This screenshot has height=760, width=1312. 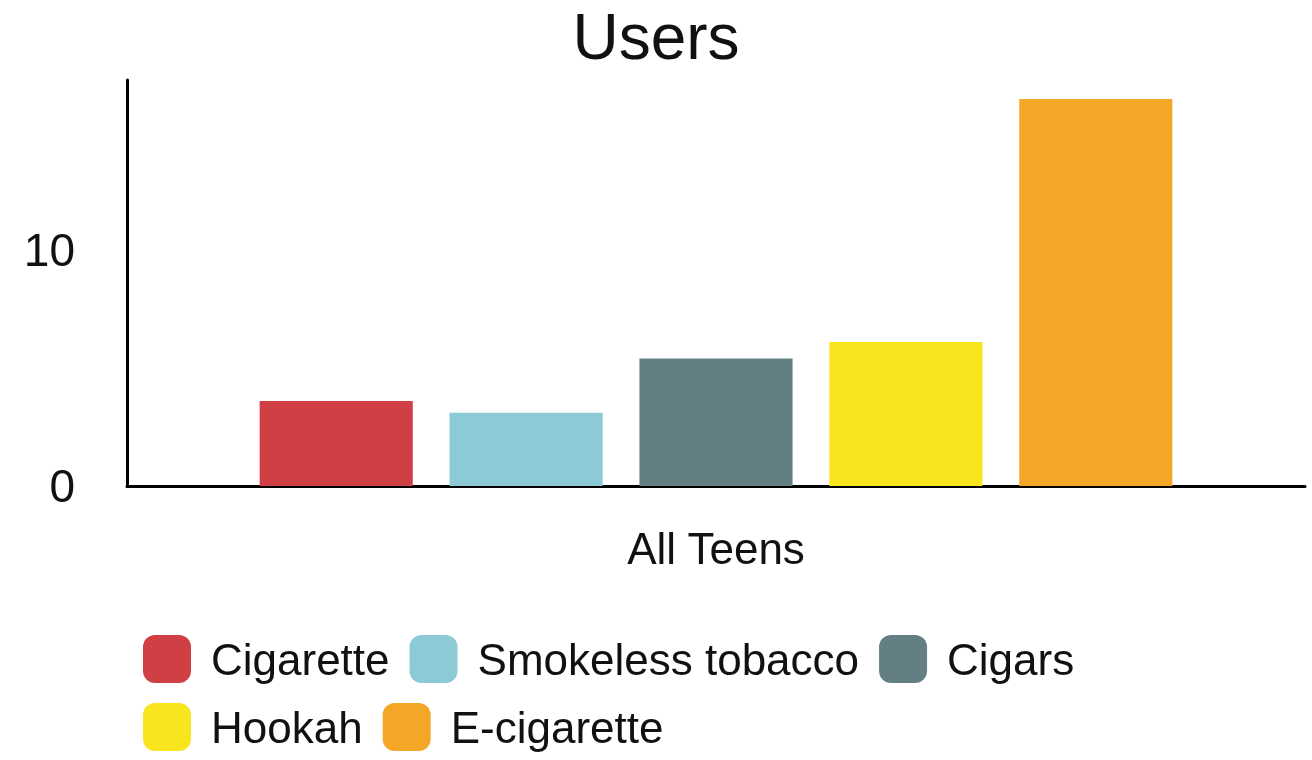 I want to click on legend-label: Hookah, so click(x=287, y=727).